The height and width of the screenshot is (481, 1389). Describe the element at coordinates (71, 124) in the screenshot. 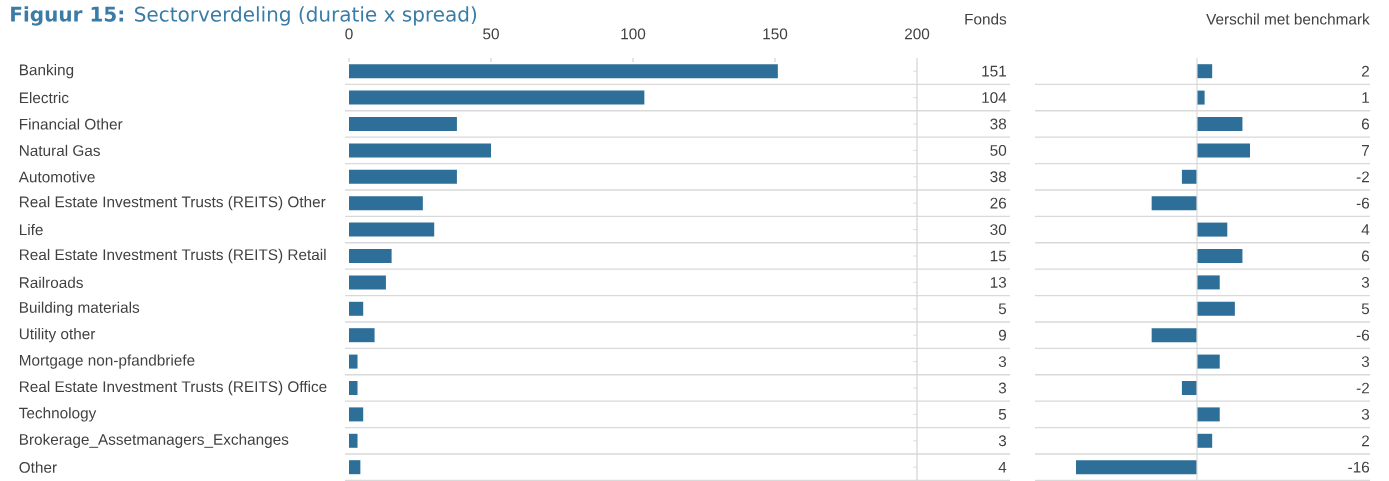

I see `y-tick-label: Financial Other` at that location.